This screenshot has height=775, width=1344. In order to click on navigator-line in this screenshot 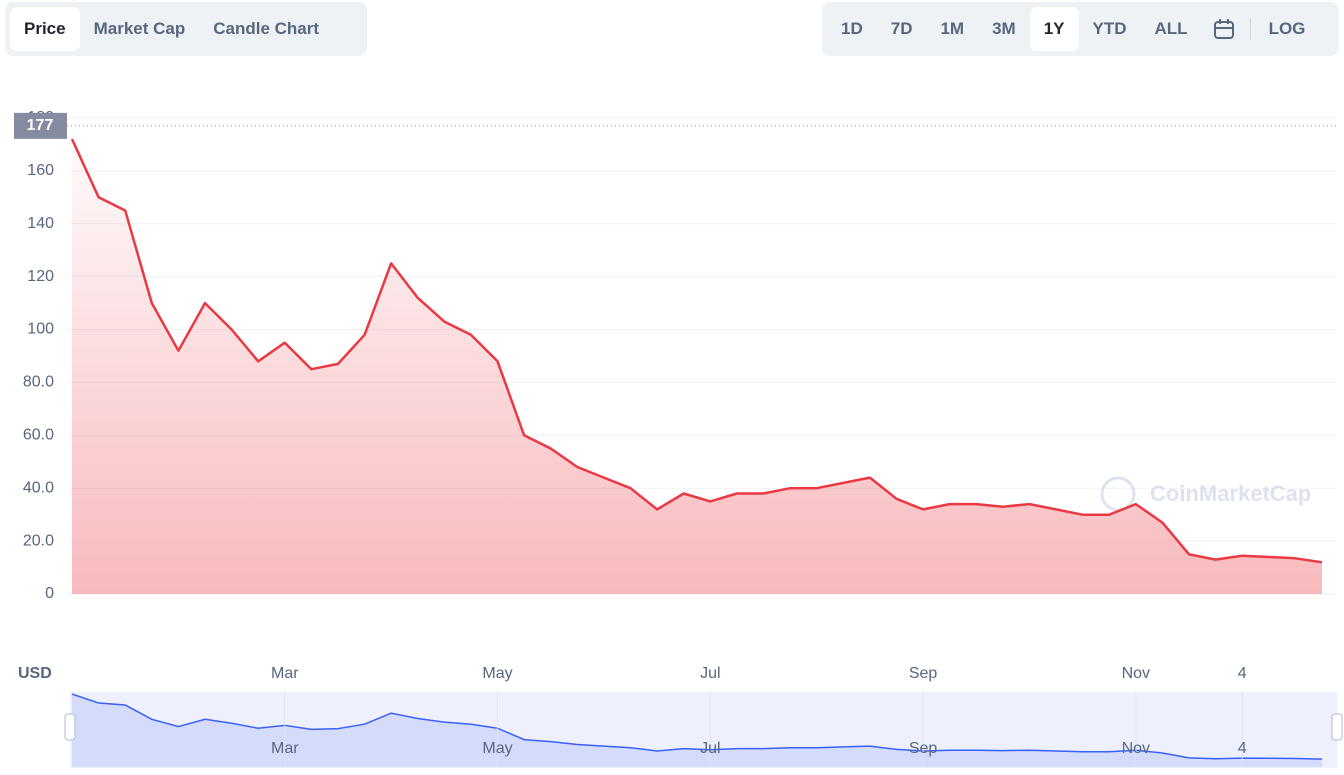, I will do `click(697, 726)`.